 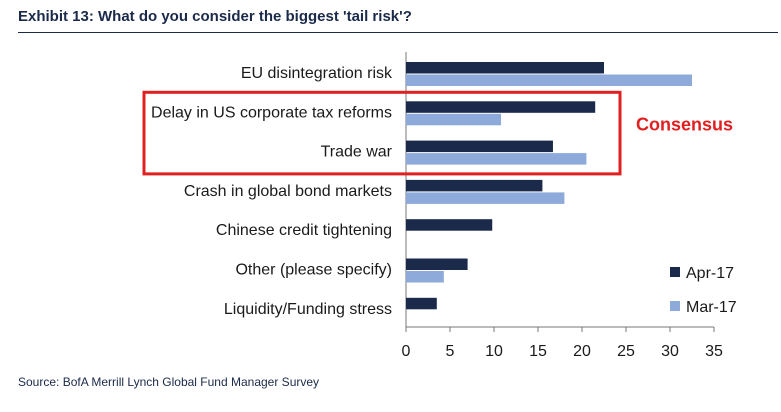 I want to click on x-tick-label: 10, so click(x=494, y=351).